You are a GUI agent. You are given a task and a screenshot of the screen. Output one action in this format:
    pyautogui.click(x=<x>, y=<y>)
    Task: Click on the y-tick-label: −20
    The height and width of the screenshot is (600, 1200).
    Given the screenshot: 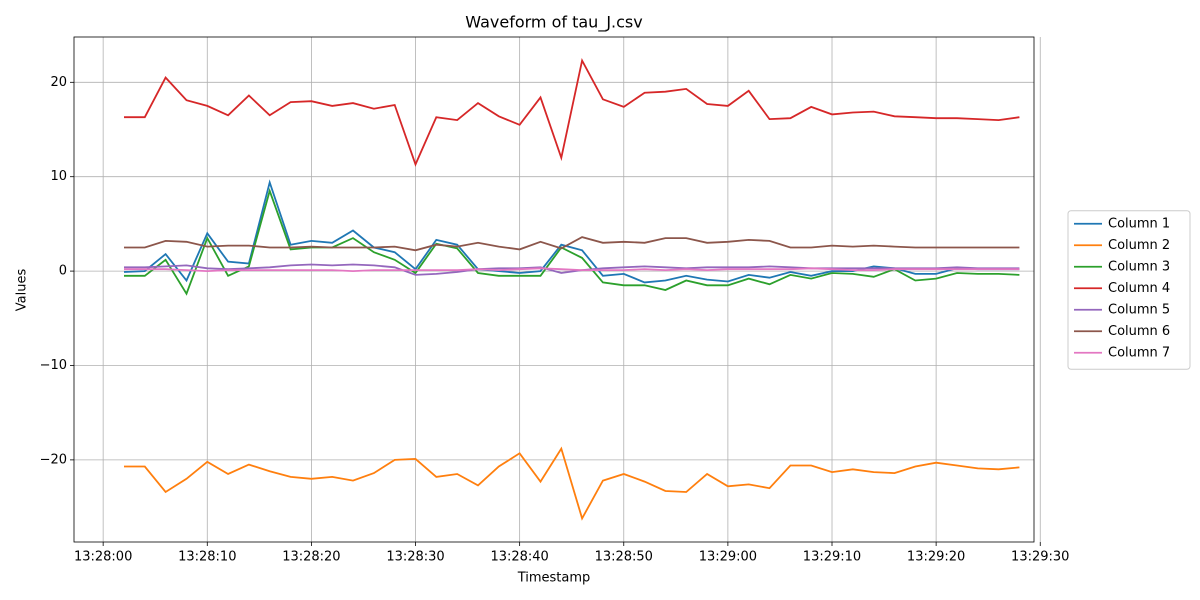 What is the action you would take?
    pyautogui.click(x=53, y=459)
    